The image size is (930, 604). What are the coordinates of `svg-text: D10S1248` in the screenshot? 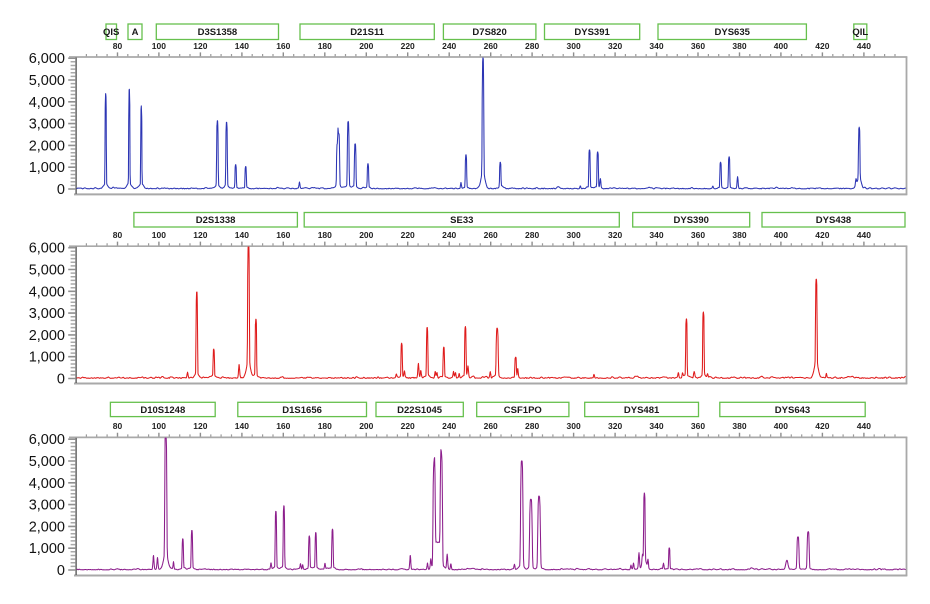 It's located at (162, 410).